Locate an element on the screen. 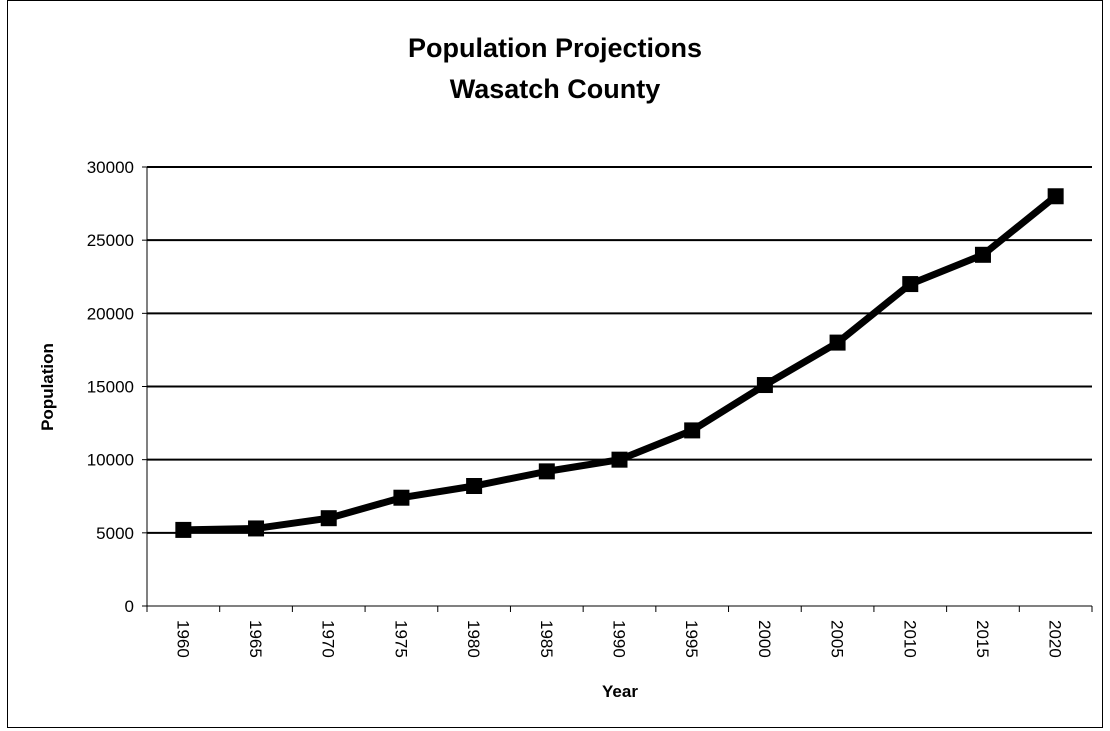 Image resolution: width=1110 pixels, height=731 pixels. y-tick-label-0: 0 is located at coordinates (129, 606).